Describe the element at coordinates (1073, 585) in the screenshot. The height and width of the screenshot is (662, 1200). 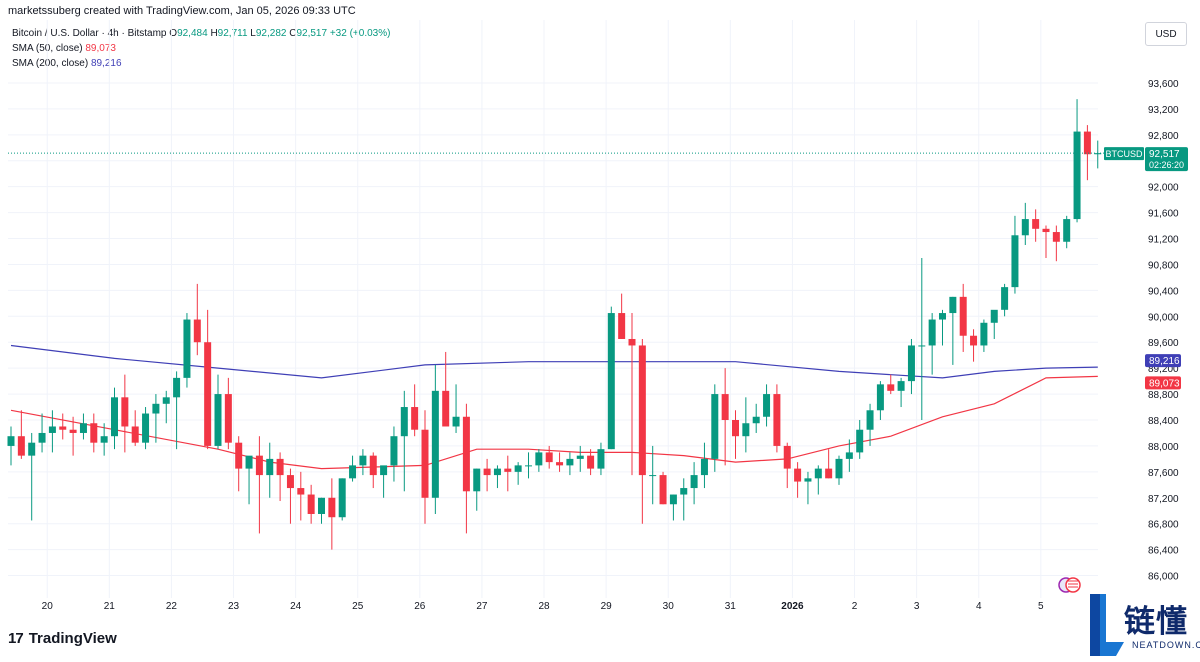
I see `us-flag-event-icon` at that location.